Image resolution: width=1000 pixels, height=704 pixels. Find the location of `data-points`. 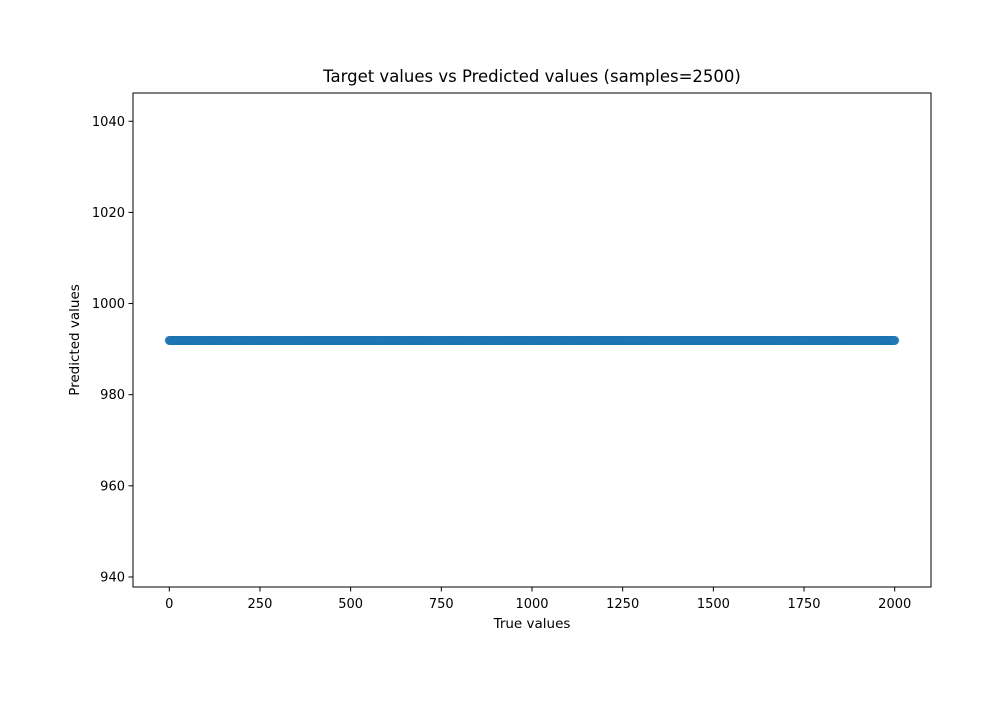

data-points is located at coordinates (532, 340).